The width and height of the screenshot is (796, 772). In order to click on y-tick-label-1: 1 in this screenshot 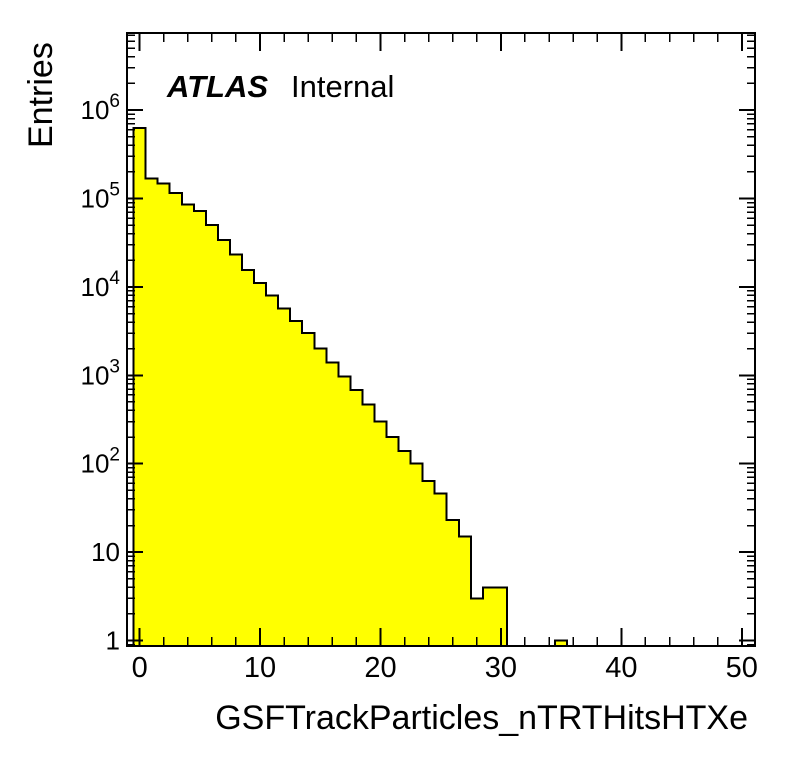, I will do `click(113, 641)`.